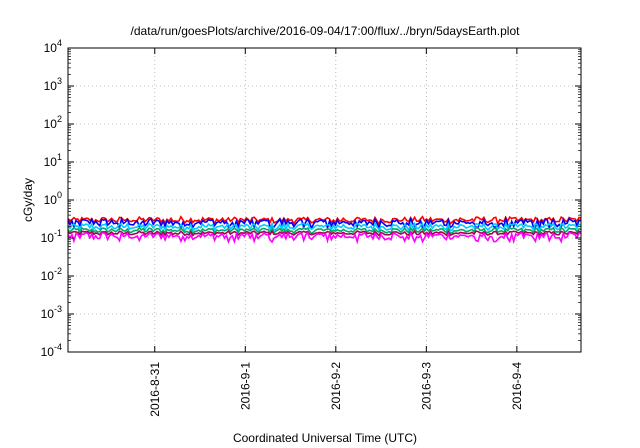  What do you see at coordinates (53, 198) in the screenshot?
I see `y-tick-label: 10⁰` at bounding box center [53, 198].